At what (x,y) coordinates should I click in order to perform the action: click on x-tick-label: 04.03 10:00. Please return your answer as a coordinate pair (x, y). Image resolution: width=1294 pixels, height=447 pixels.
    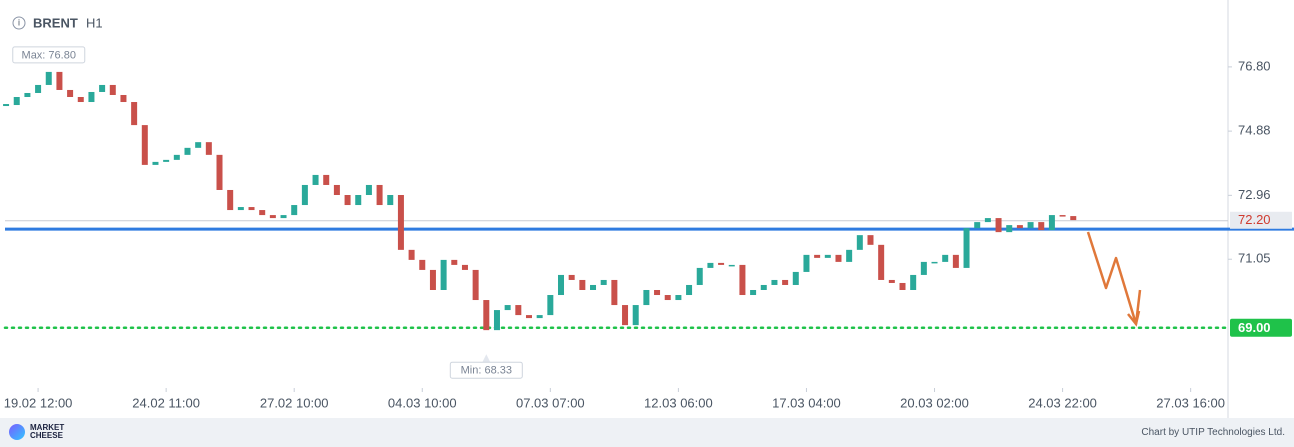
    Looking at the image, I should click on (422, 402).